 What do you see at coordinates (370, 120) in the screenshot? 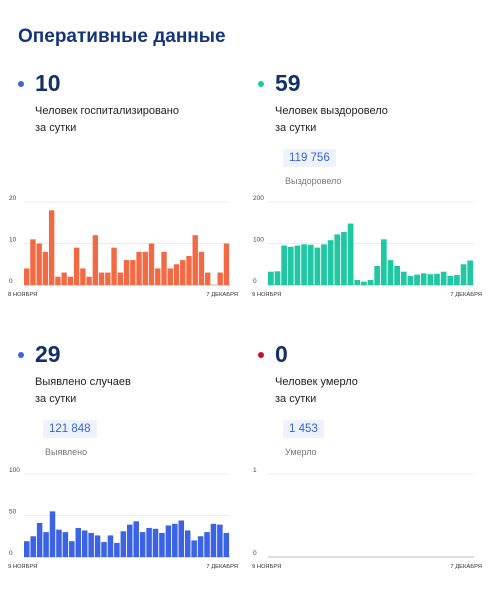
I see `stat-description: Человек выздоровело за сутки` at bounding box center [370, 120].